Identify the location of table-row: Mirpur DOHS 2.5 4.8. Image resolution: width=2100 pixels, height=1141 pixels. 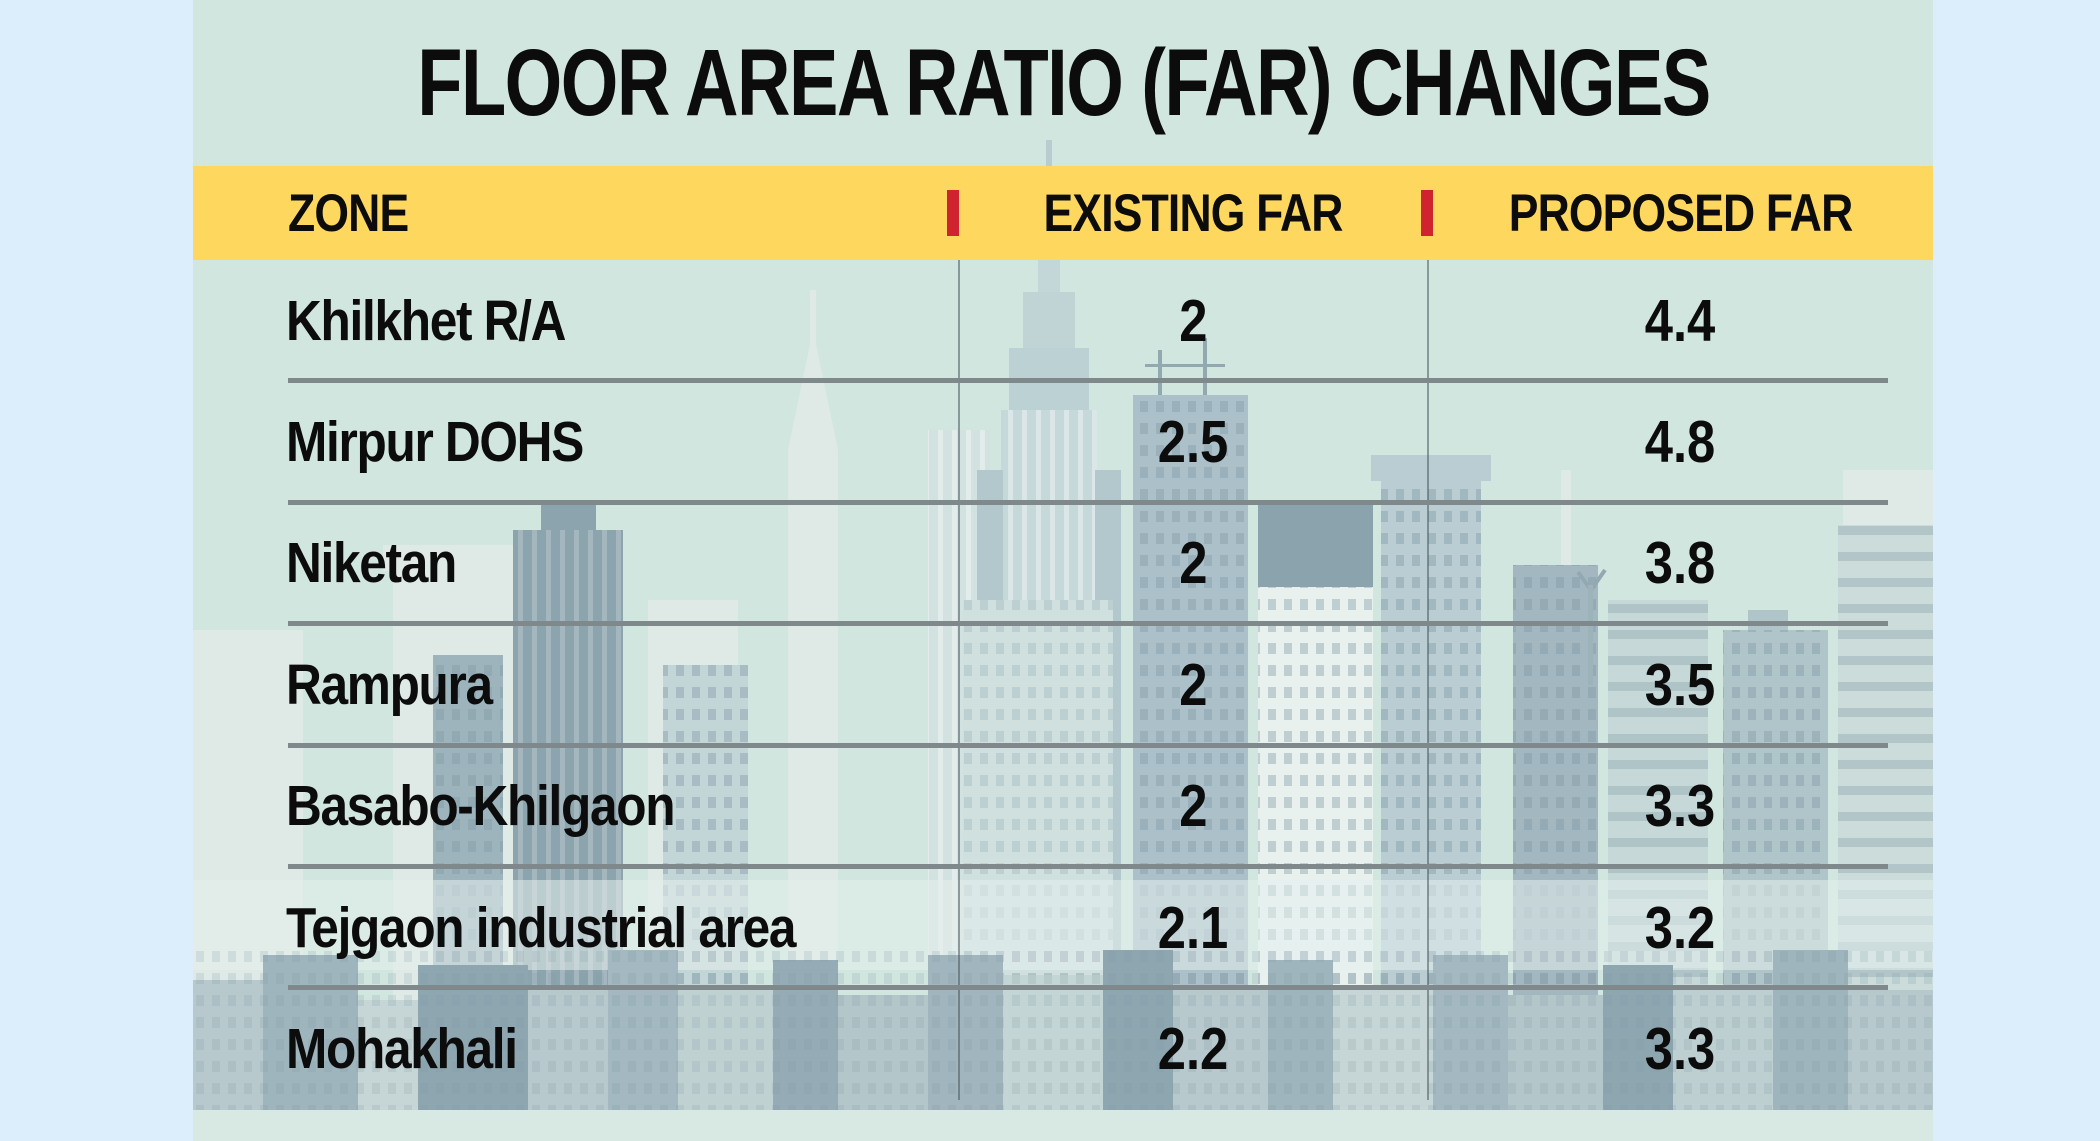
(1063, 443).